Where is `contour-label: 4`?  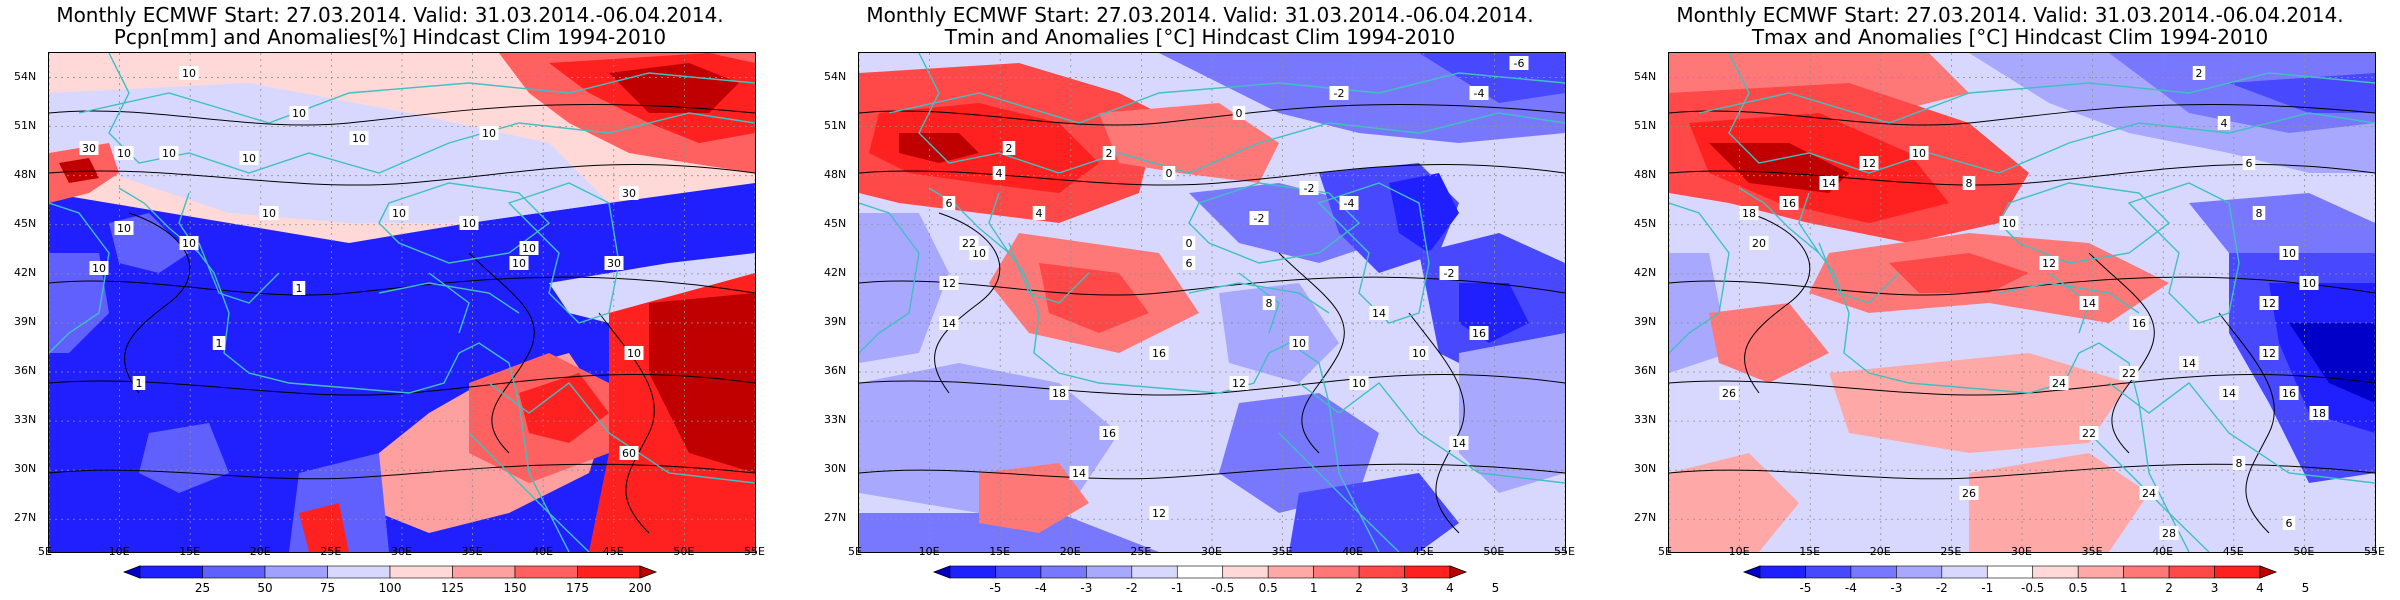 contour-label: 4 is located at coordinates (2224, 123).